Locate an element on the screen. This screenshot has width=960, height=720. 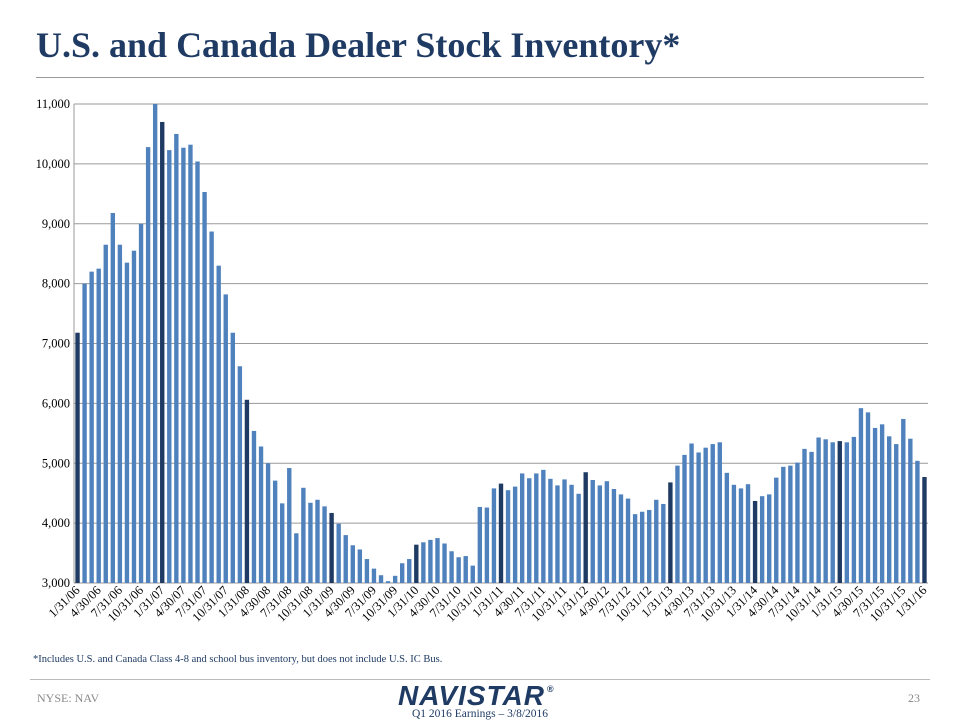
y-tick-label: 9,000 is located at coordinates (56, 224).